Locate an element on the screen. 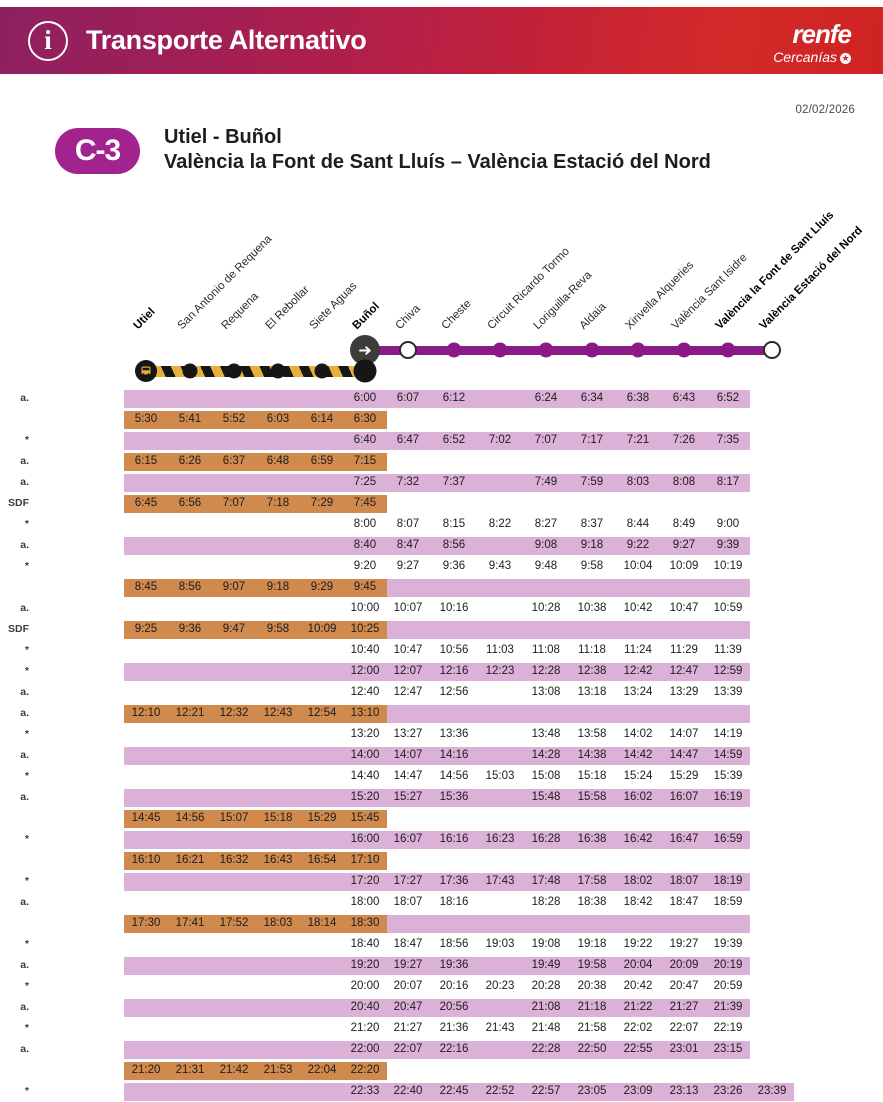  time-cell: 13:24 is located at coordinates (638, 692).